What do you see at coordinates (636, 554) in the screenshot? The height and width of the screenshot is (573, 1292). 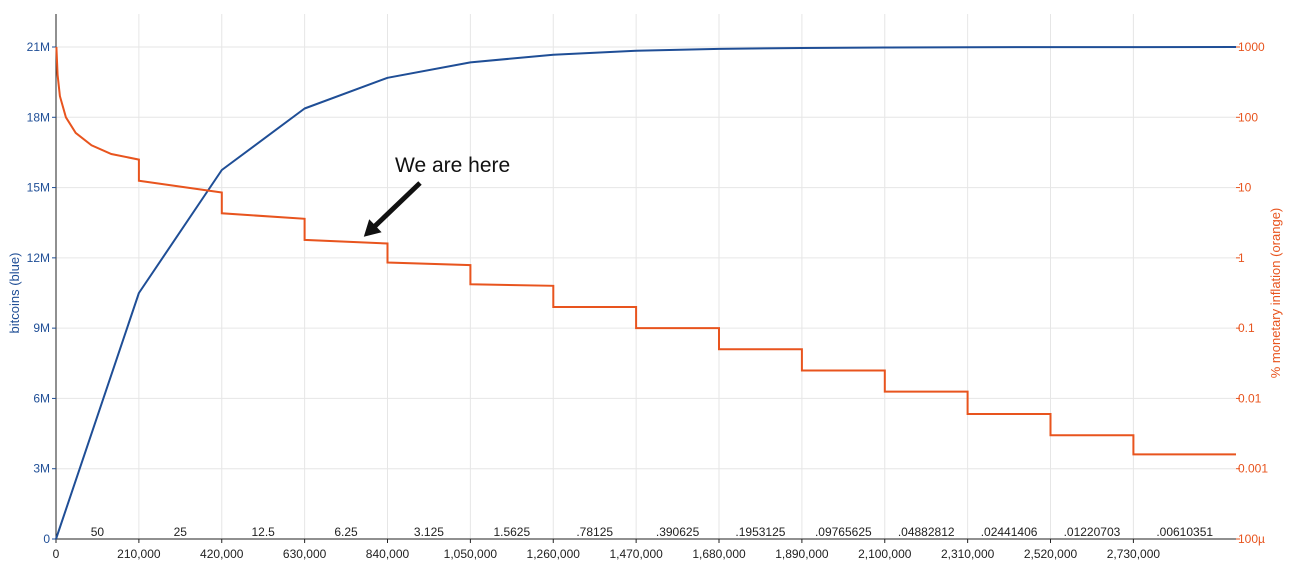 I see `x-tick-label: 1,470,000` at bounding box center [636, 554].